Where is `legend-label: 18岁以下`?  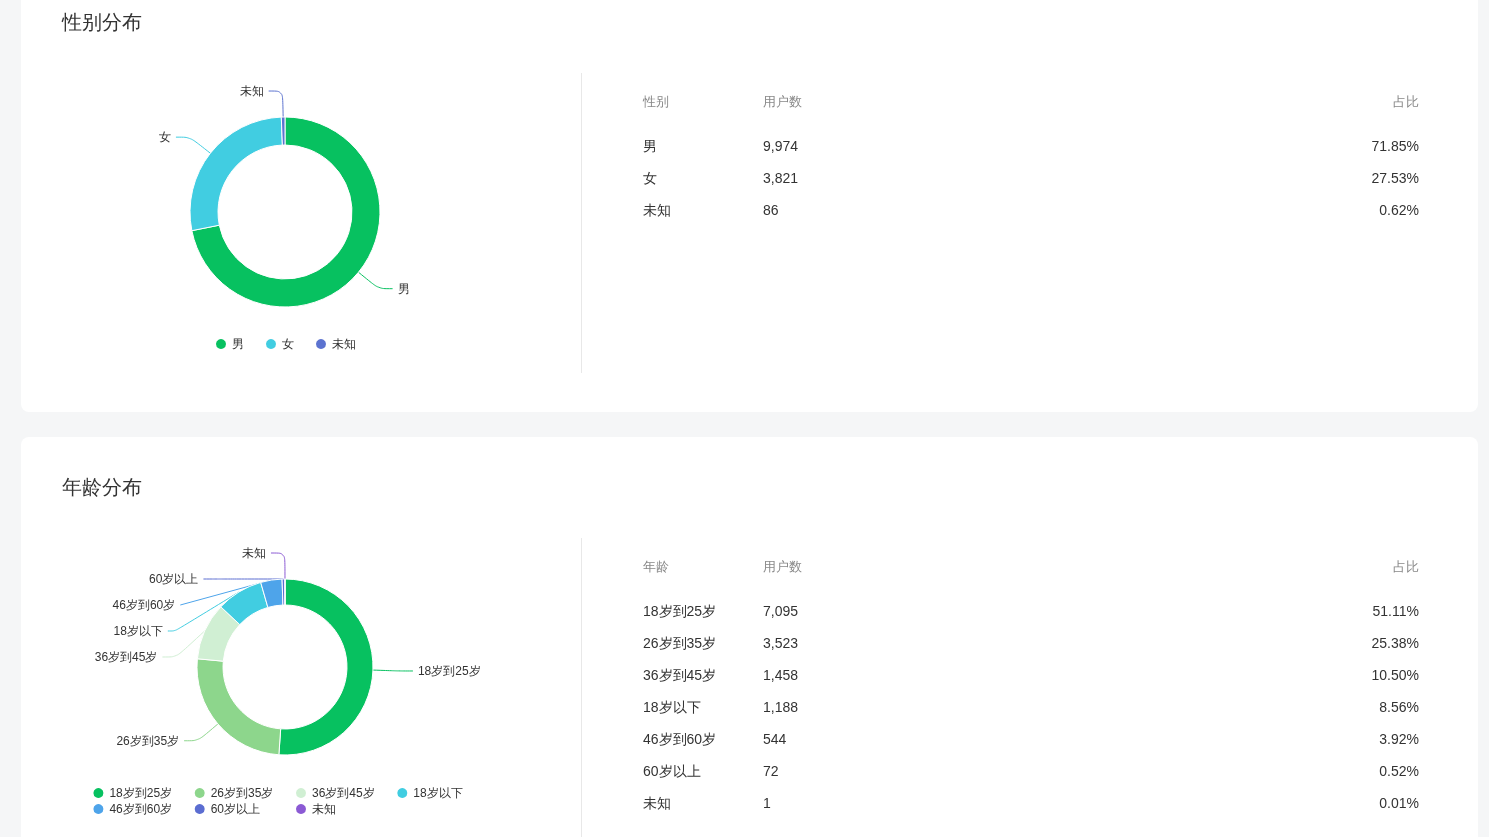
legend-label: 18岁以下 is located at coordinates (438, 793).